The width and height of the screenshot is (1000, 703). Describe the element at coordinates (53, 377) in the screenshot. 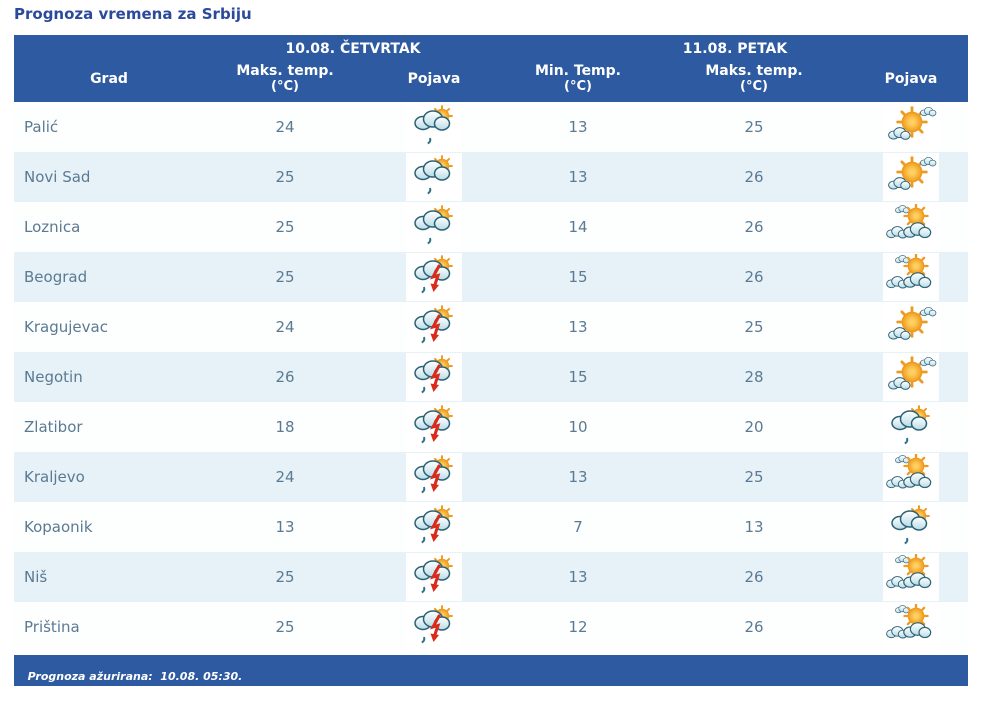

I see `city-cell: Negotin` at that location.